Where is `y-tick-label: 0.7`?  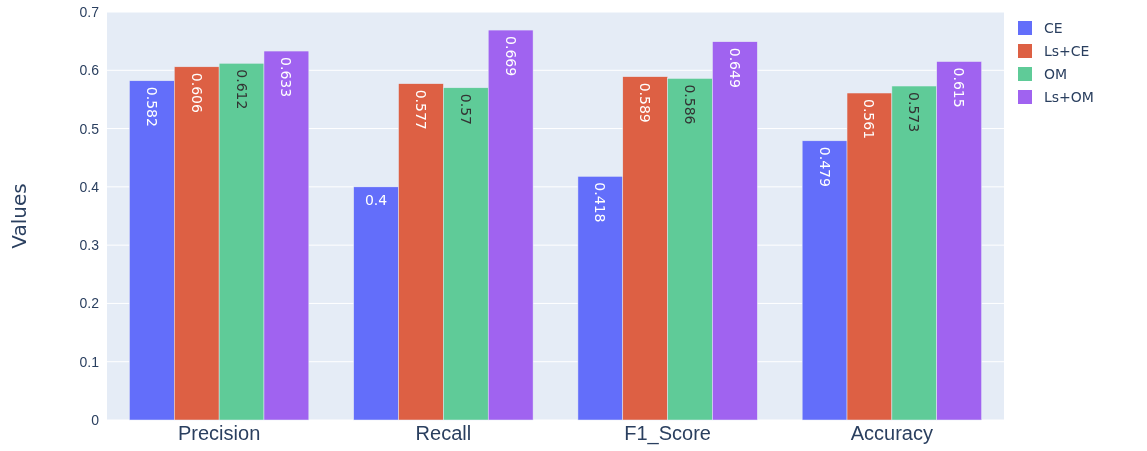
y-tick-label: 0.7 is located at coordinates (89, 11).